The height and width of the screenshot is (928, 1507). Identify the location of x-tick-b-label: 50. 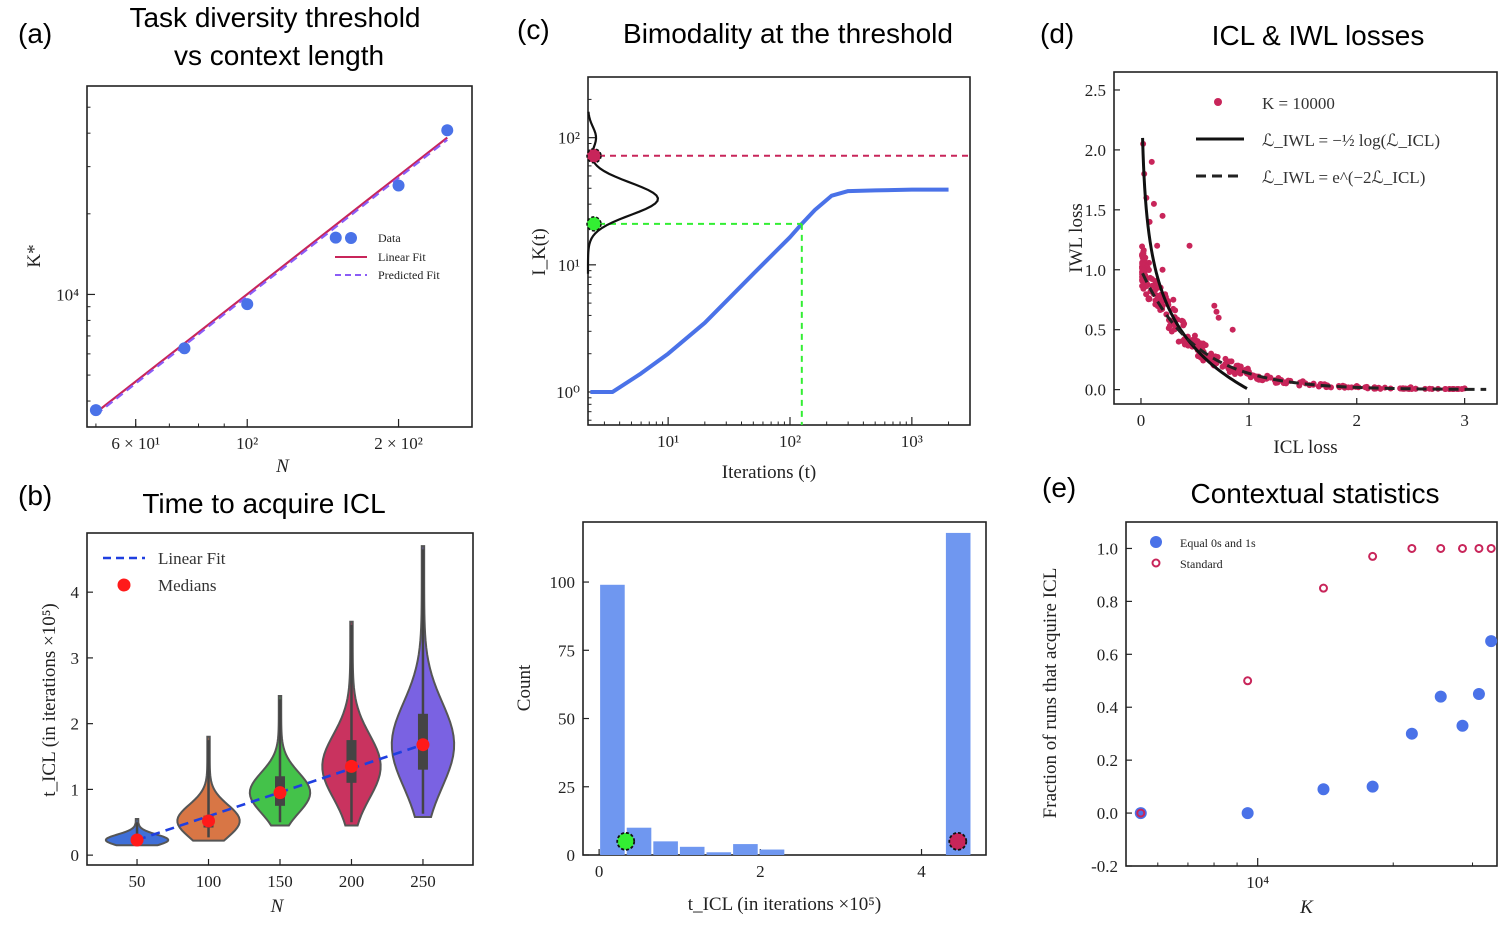
(137, 881).